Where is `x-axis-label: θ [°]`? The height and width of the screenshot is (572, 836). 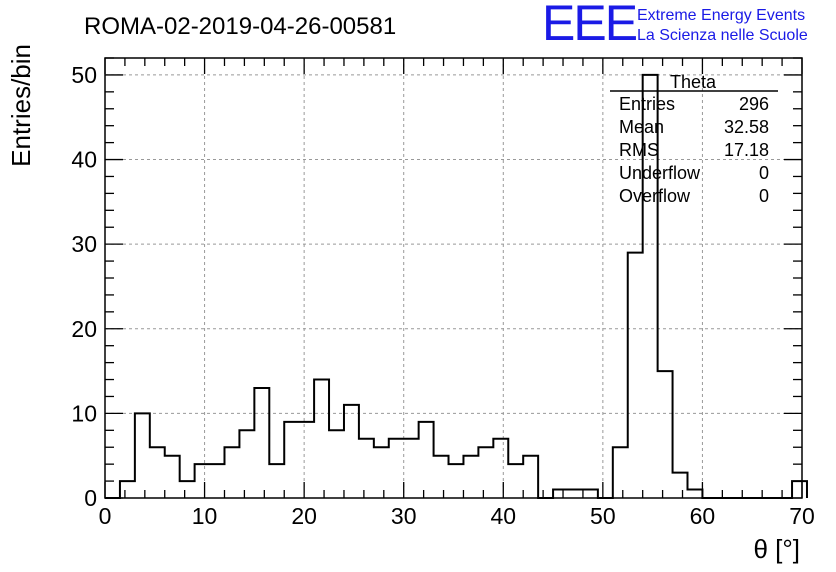 x-axis-label: θ [°] is located at coordinates (776, 549).